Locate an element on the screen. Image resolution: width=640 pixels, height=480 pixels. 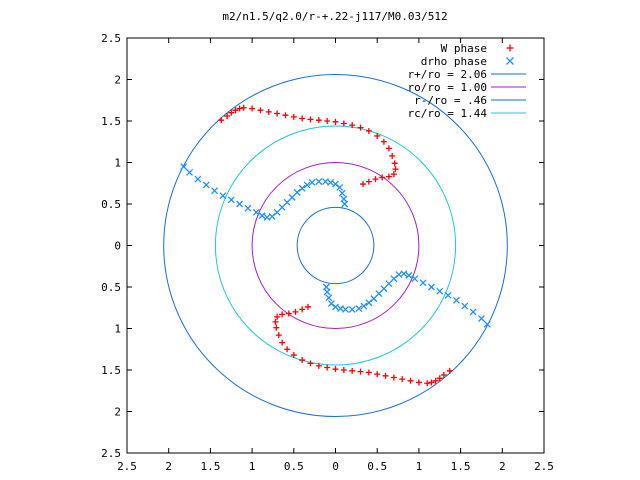
x-tick-label: 0.5 is located at coordinates (294, 466).